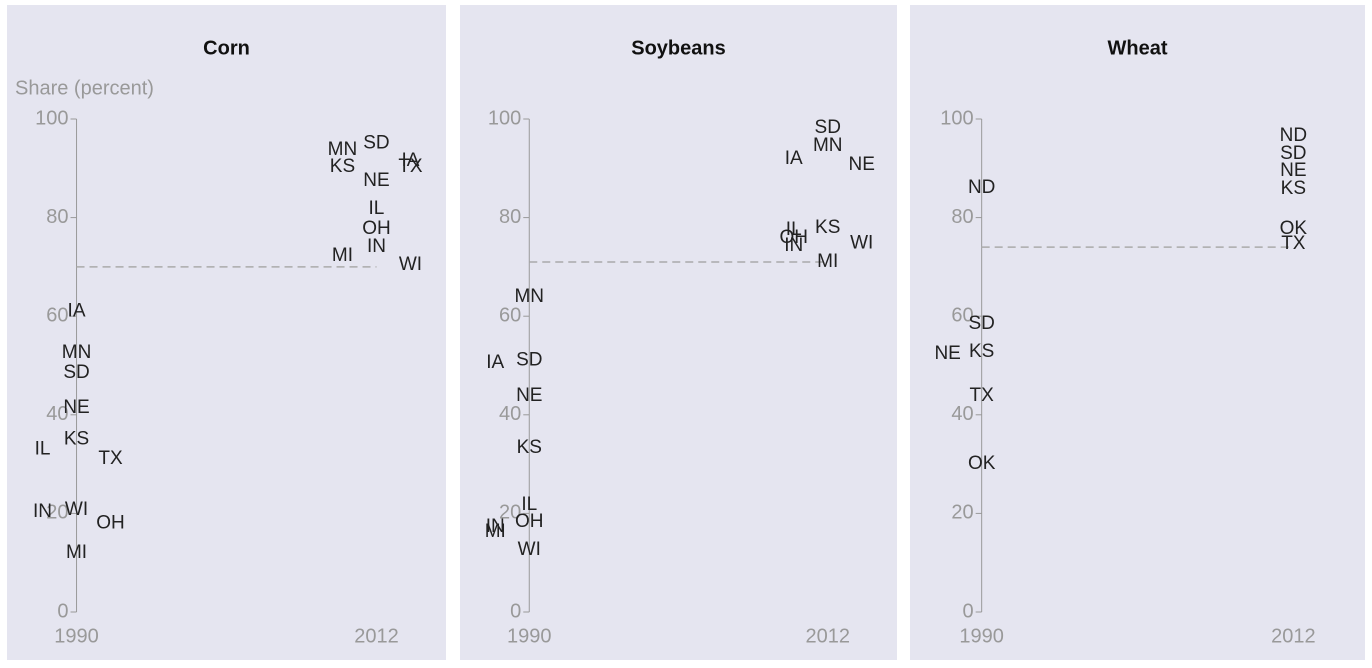  What do you see at coordinates (678, 48) in the screenshot?
I see `panel-title: Soybeans` at bounding box center [678, 48].